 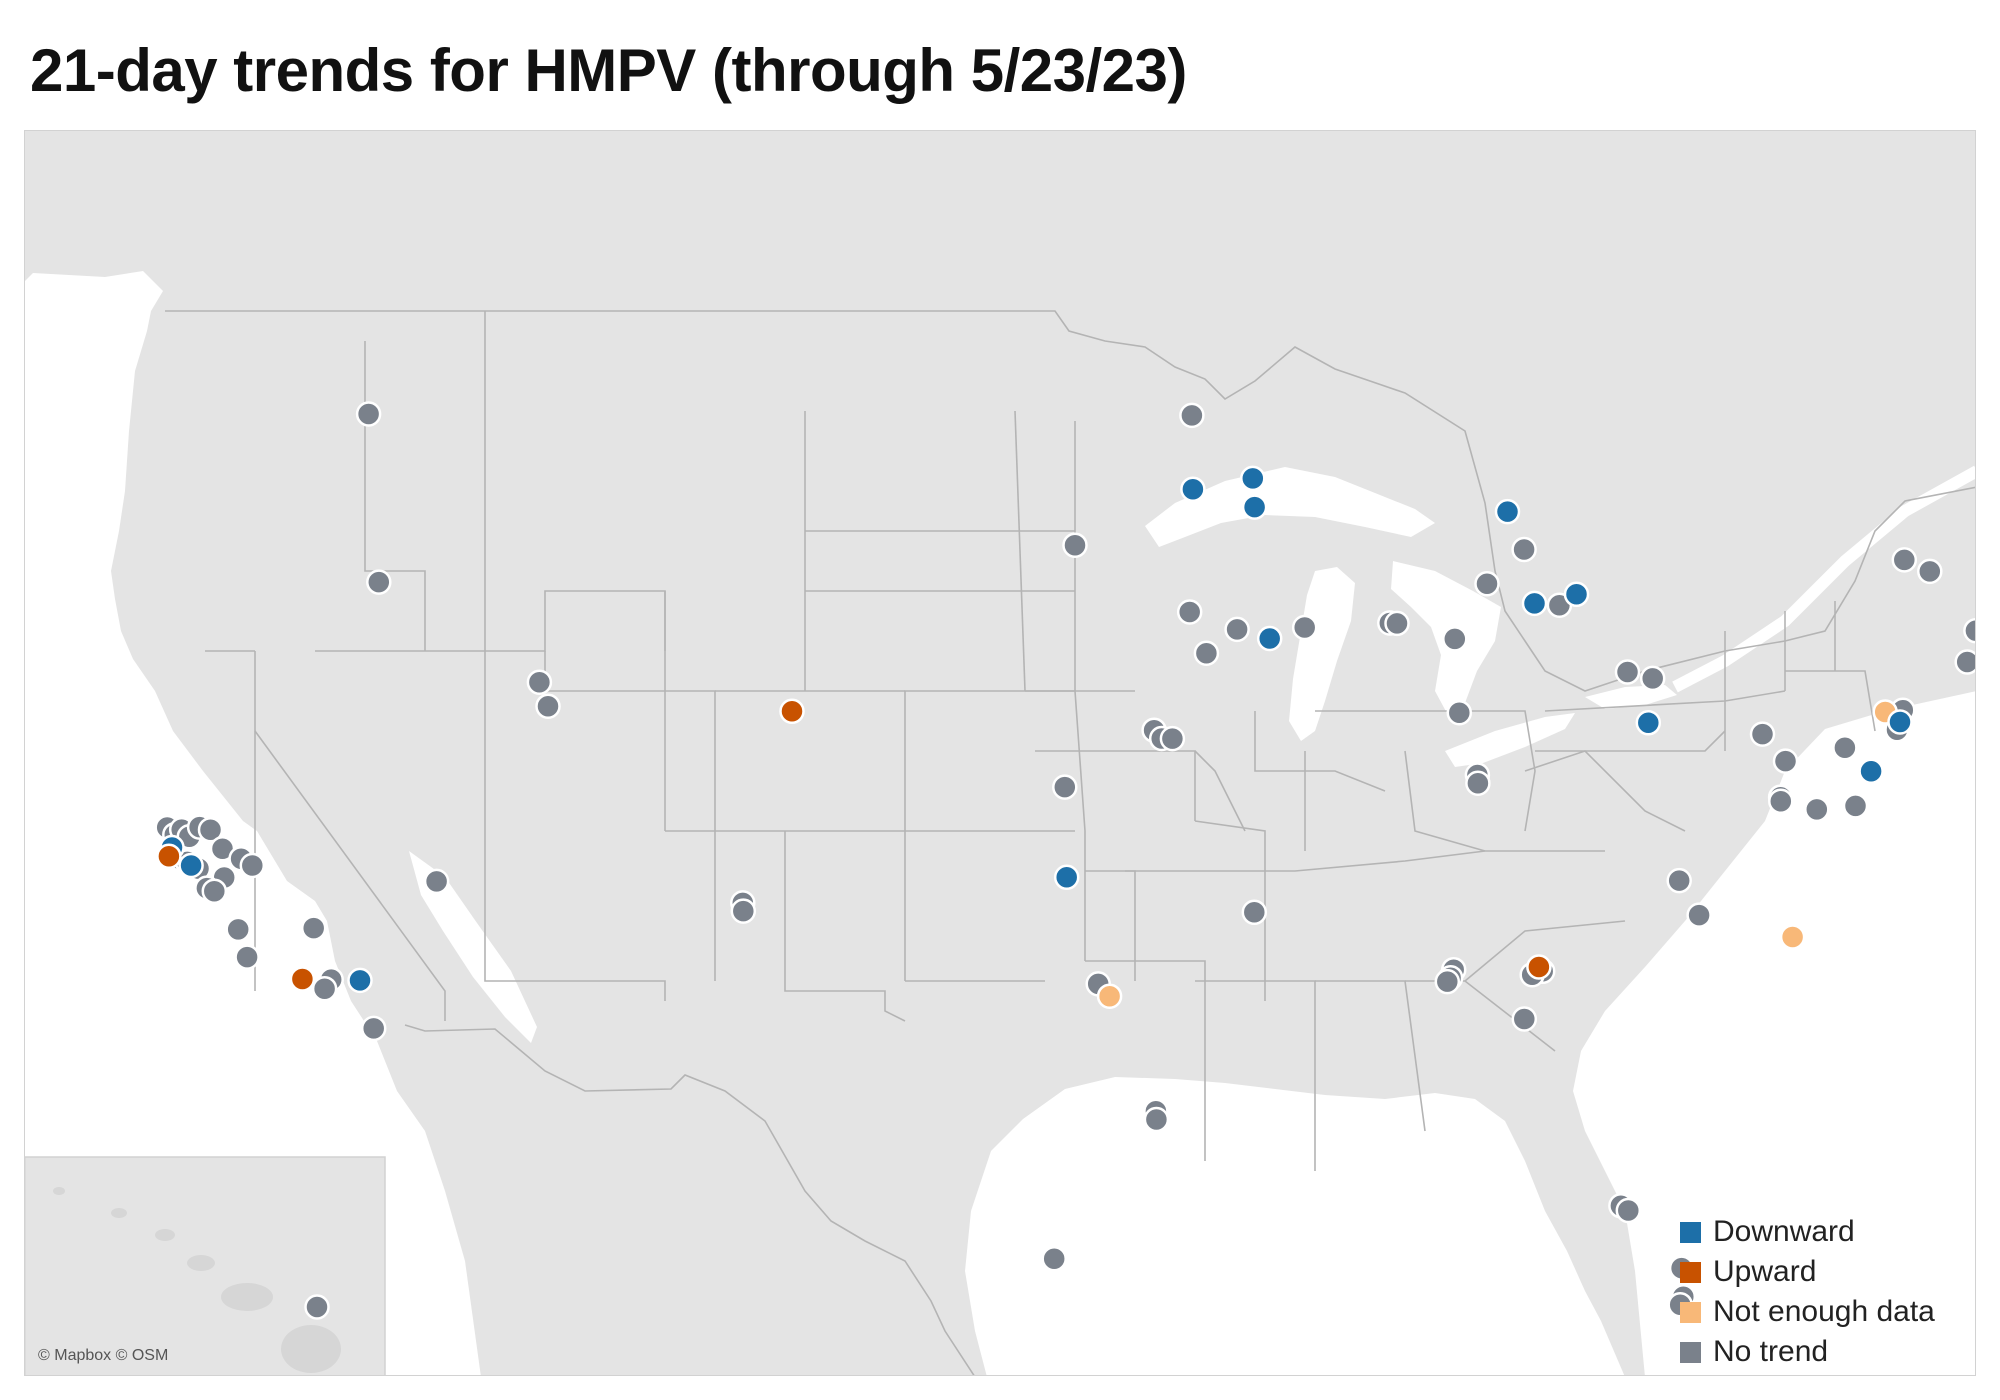 I want to click on lake-erie, so click(x=1510, y=740).